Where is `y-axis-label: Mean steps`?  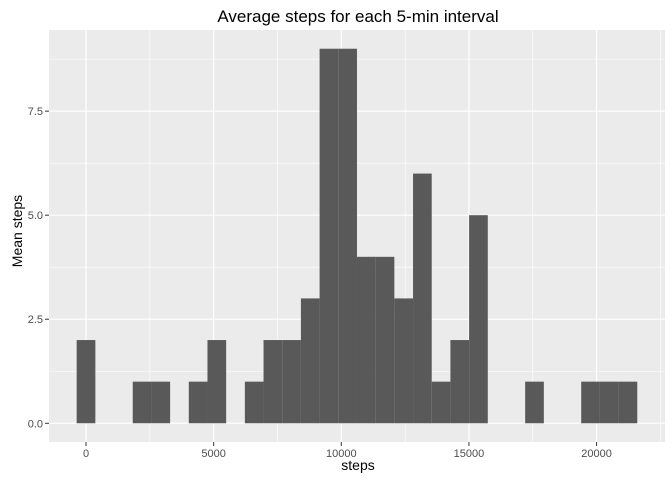 y-axis-label: Mean steps is located at coordinates (17, 231).